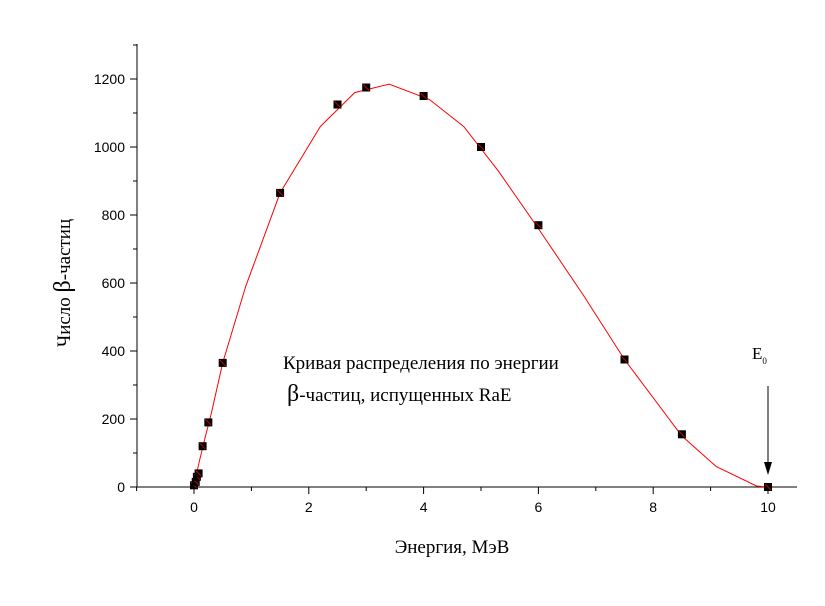  What do you see at coordinates (405, 395) in the screenshot?
I see `annotation-line-2-text: -частиц, испущенных RaE` at bounding box center [405, 395].